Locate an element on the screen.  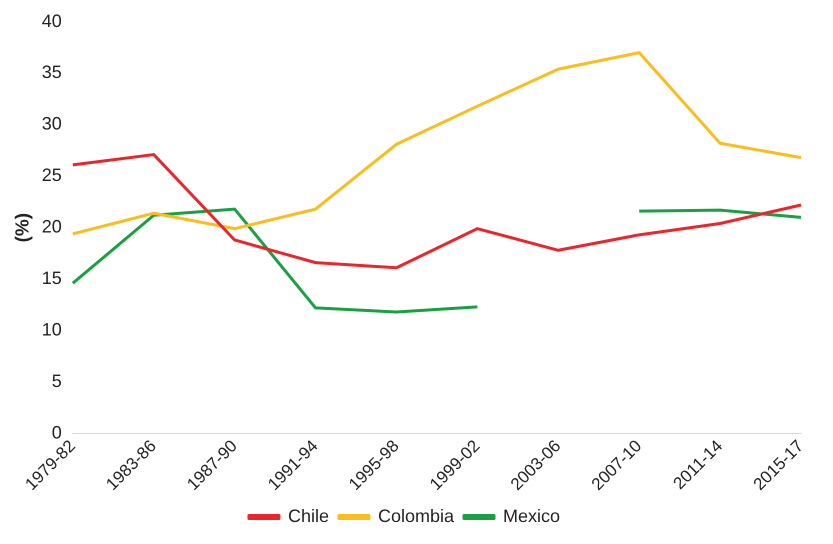
y-tick-label: 15 is located at coordinates (52, 278).